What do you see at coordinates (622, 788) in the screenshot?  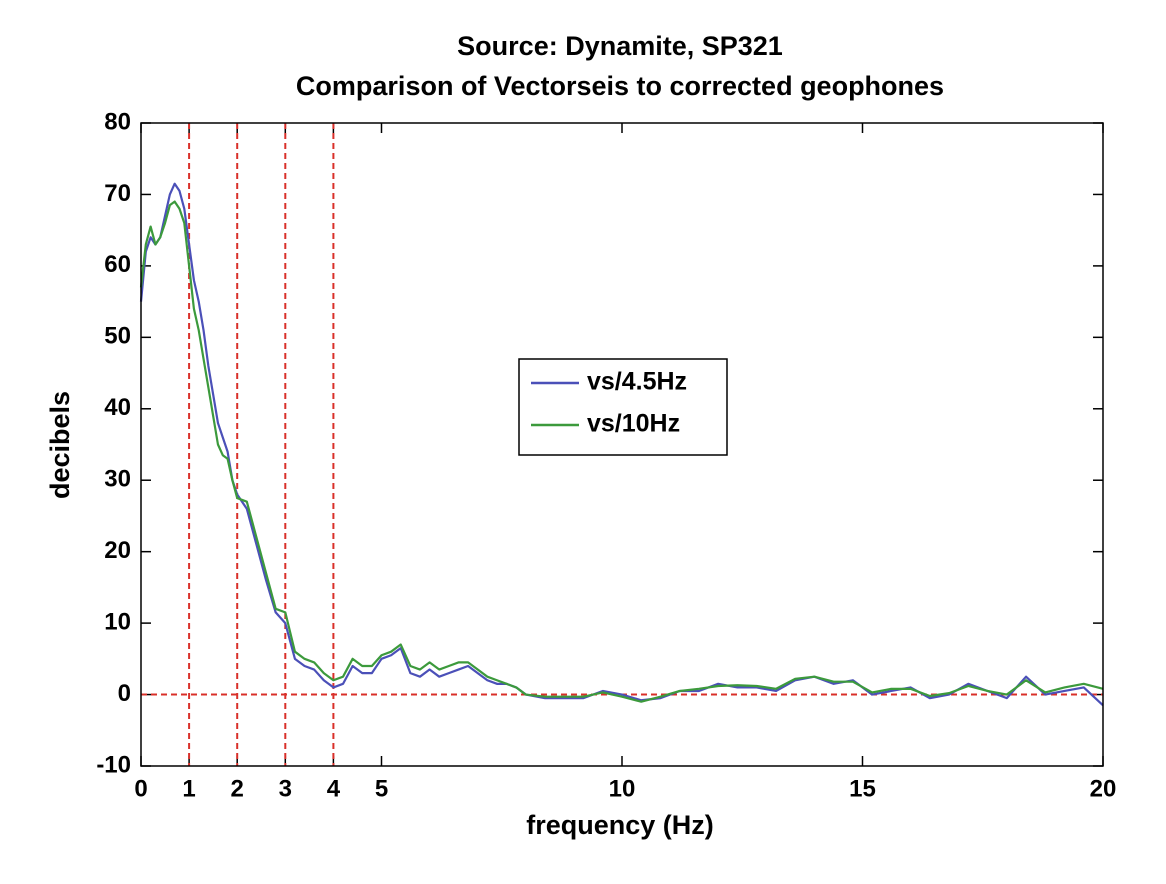 I see `x-tick-label: 10` at bounding box center [622, 788].